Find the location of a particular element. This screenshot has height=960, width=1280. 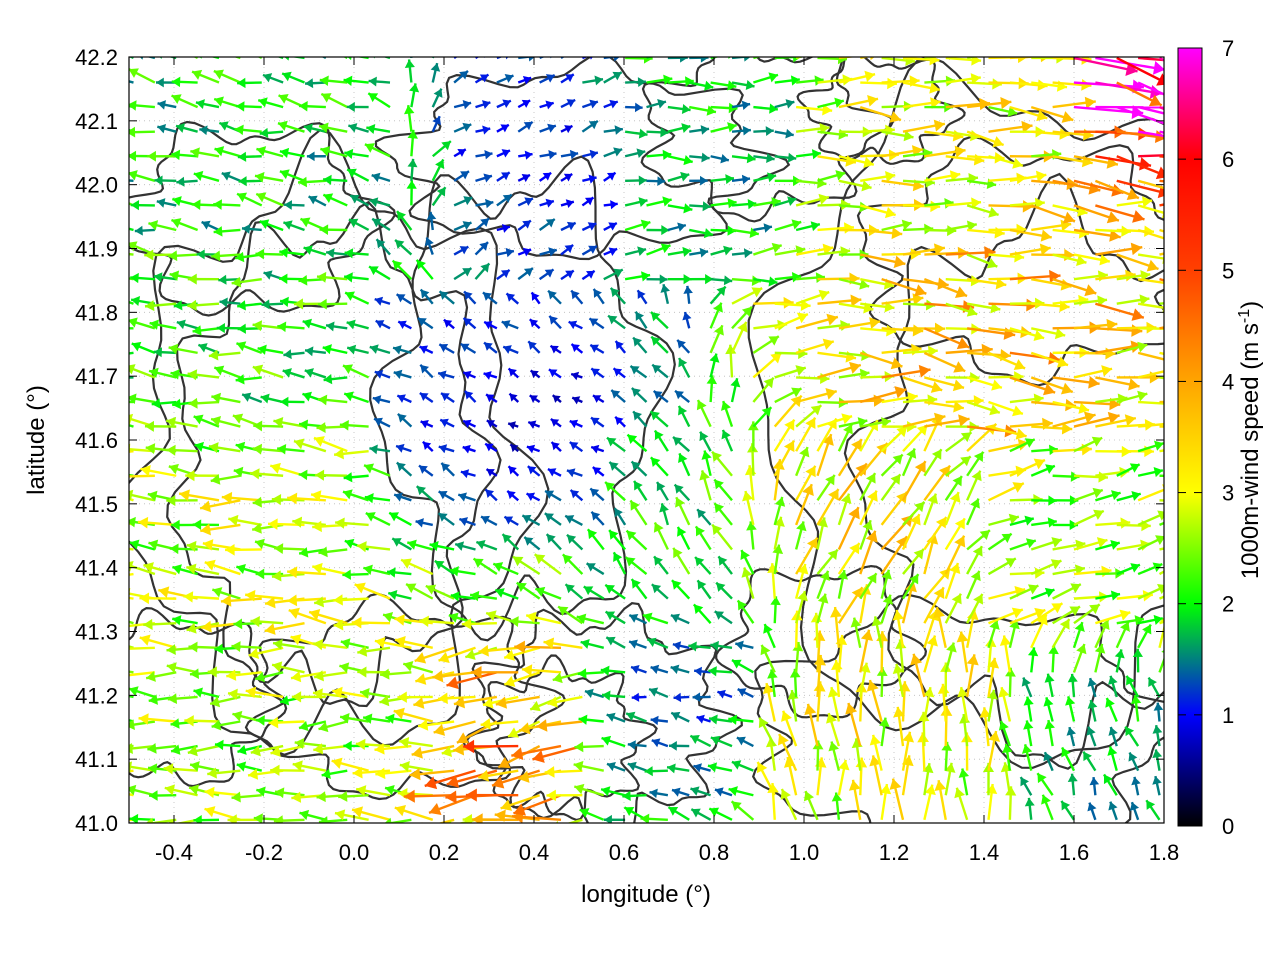

x-tick-label: 1.2 is located at coordinates (894, 852).